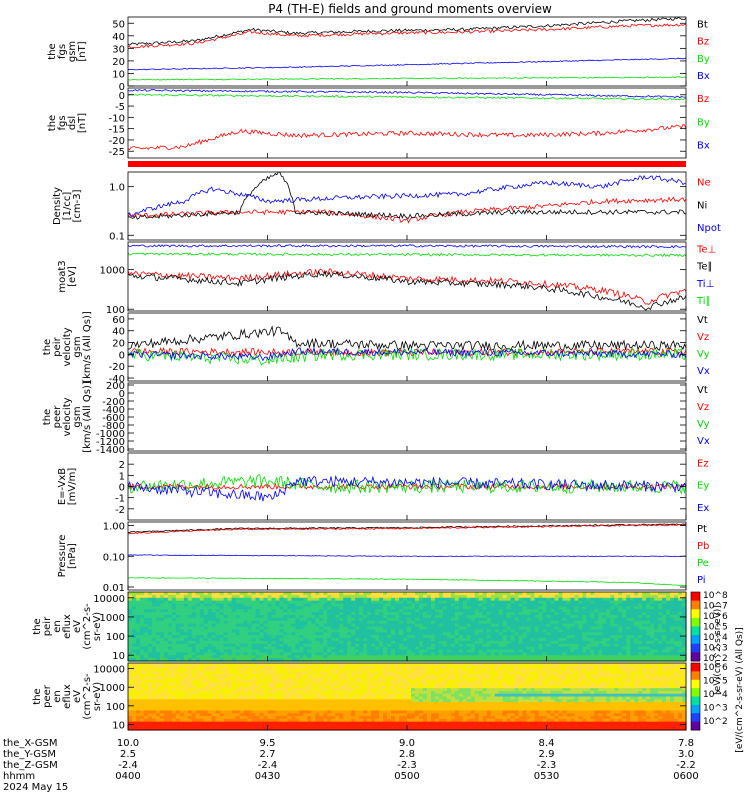  What do you see at coordinates (82, 51) in the screenshot?
I see `y-axis-label: [nT]` at bounding box center [82, 51].